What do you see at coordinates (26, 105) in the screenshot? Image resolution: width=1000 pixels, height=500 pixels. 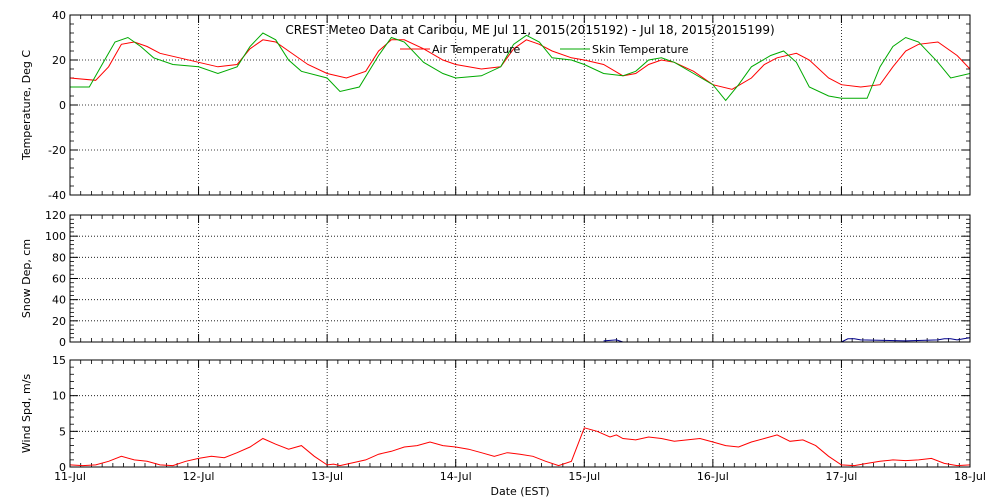 I see `y-axis-label: Temperature, Deg C` at bounding box center [26, 105].